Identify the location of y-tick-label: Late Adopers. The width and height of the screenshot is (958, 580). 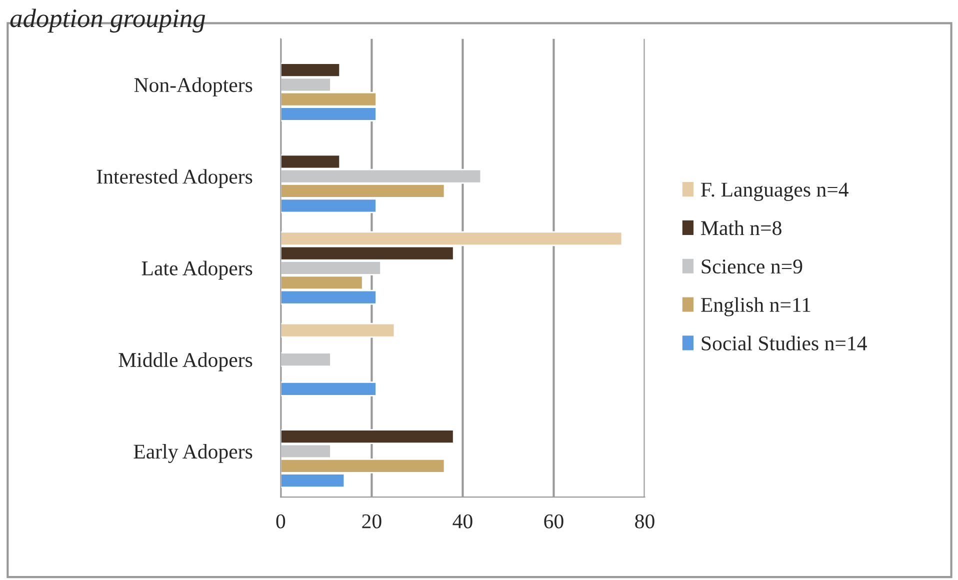
(197, 270).